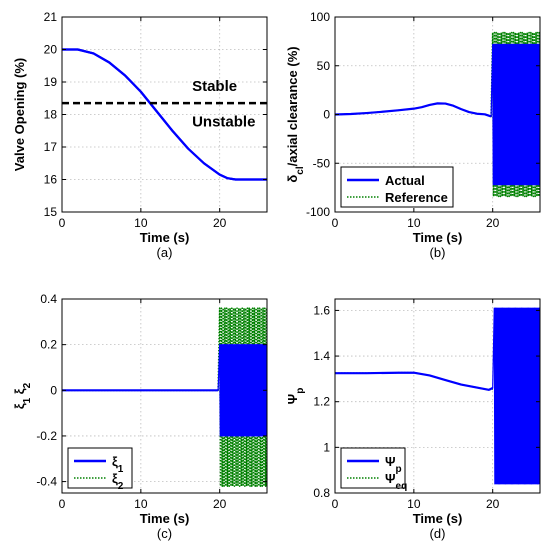 The image size is (550, 544). What do you see at coordinates (326, 447) in the screenshot?
I see `y-tick-label: 1` at bounding box center [326, 447].